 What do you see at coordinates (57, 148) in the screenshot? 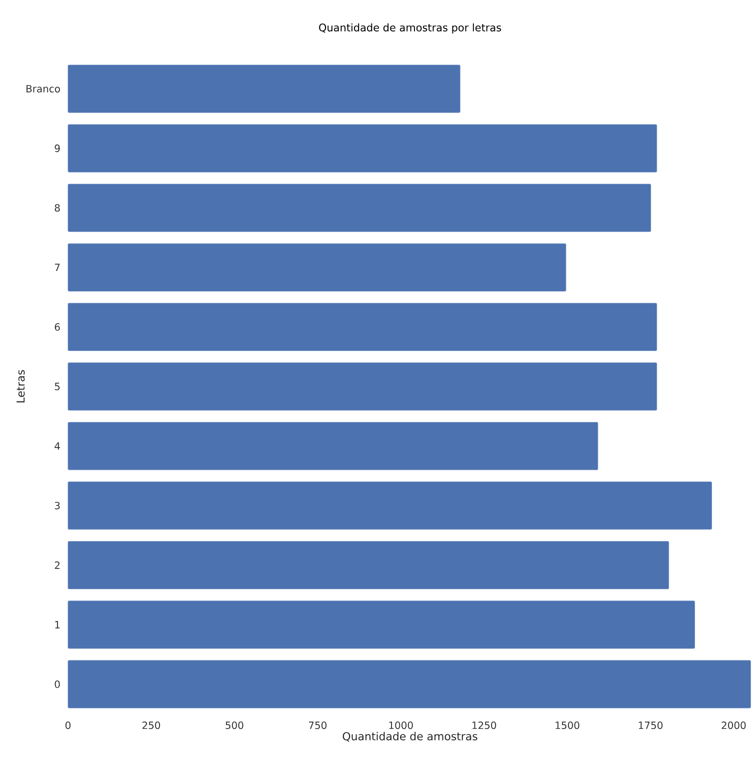
I see `y-tick-label: 9` at bounding box center [57, 148].